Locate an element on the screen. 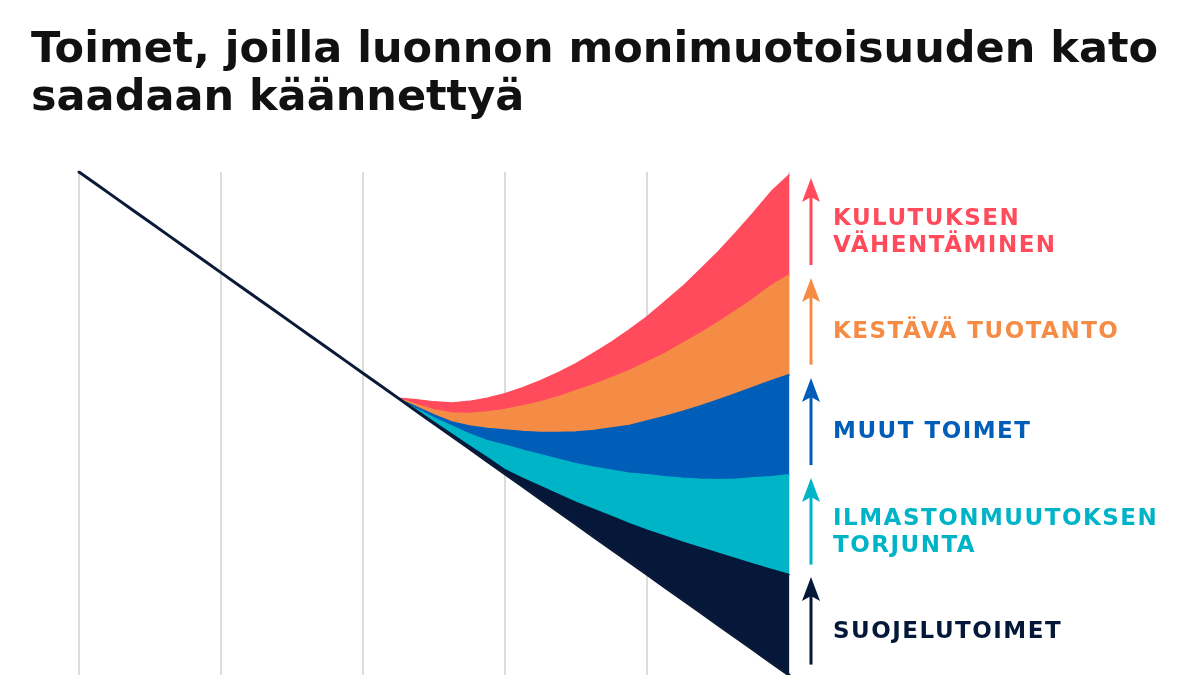  chart-title: Toimet, joilla luonnon monimuotoisuuden kato saadaan käännettyä is located at coordinates (595, 71).